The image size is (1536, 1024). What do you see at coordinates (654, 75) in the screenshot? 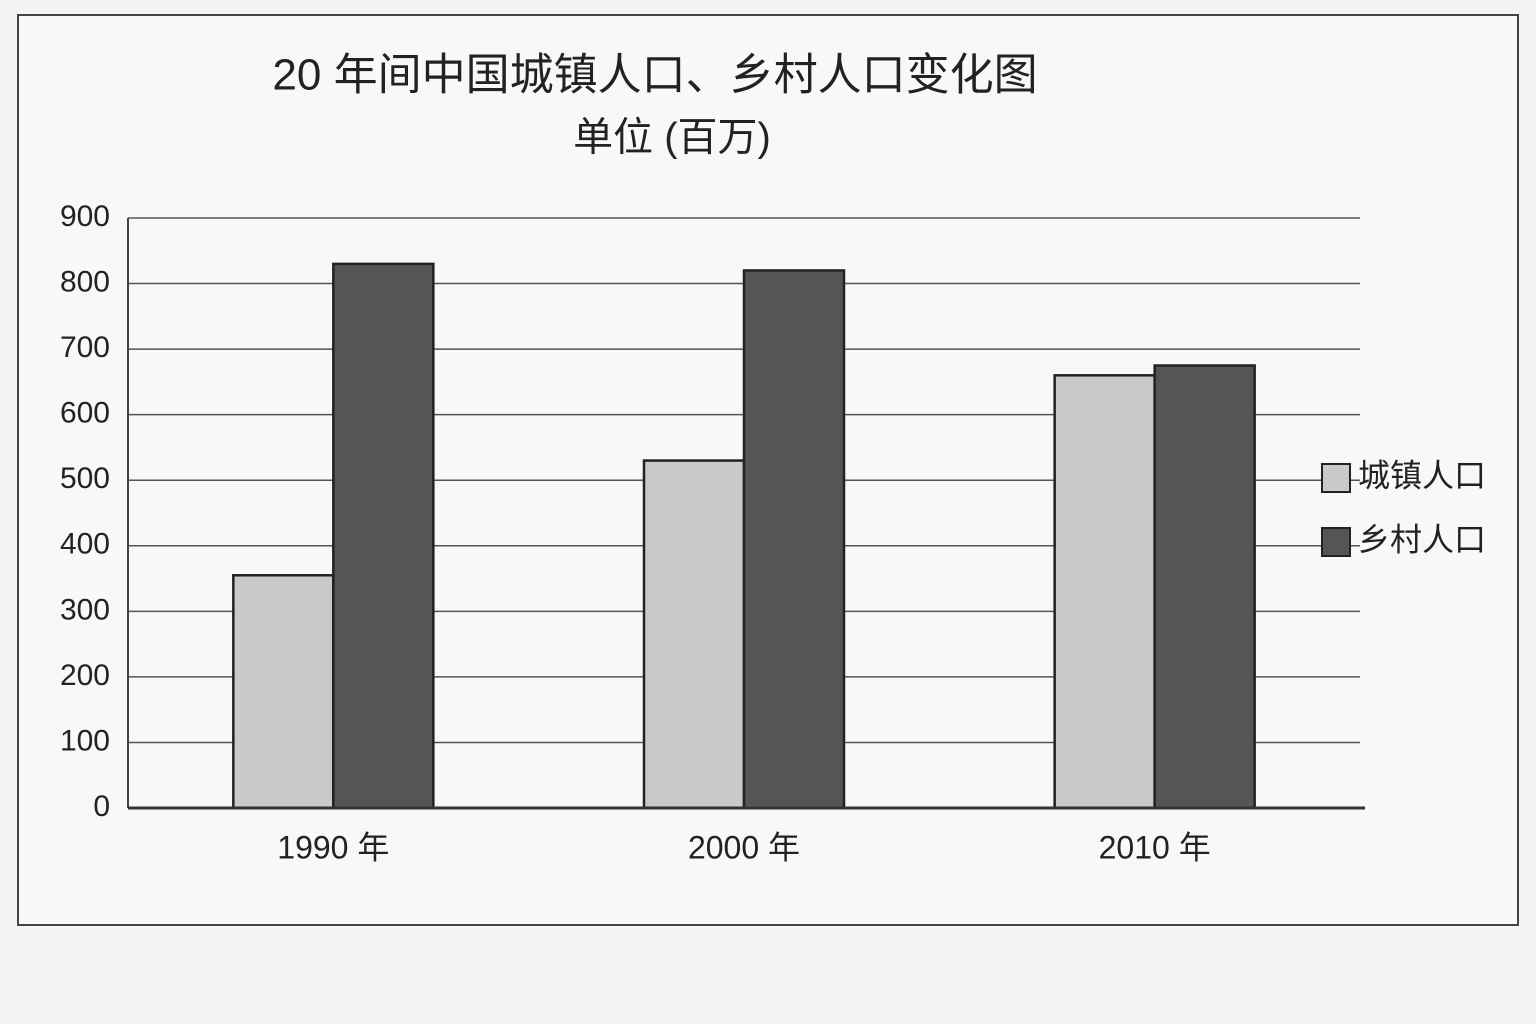
I see `chart-title: 20 年间中国城镇人口、乡村人口变化图` at bounding box center [654, 75].